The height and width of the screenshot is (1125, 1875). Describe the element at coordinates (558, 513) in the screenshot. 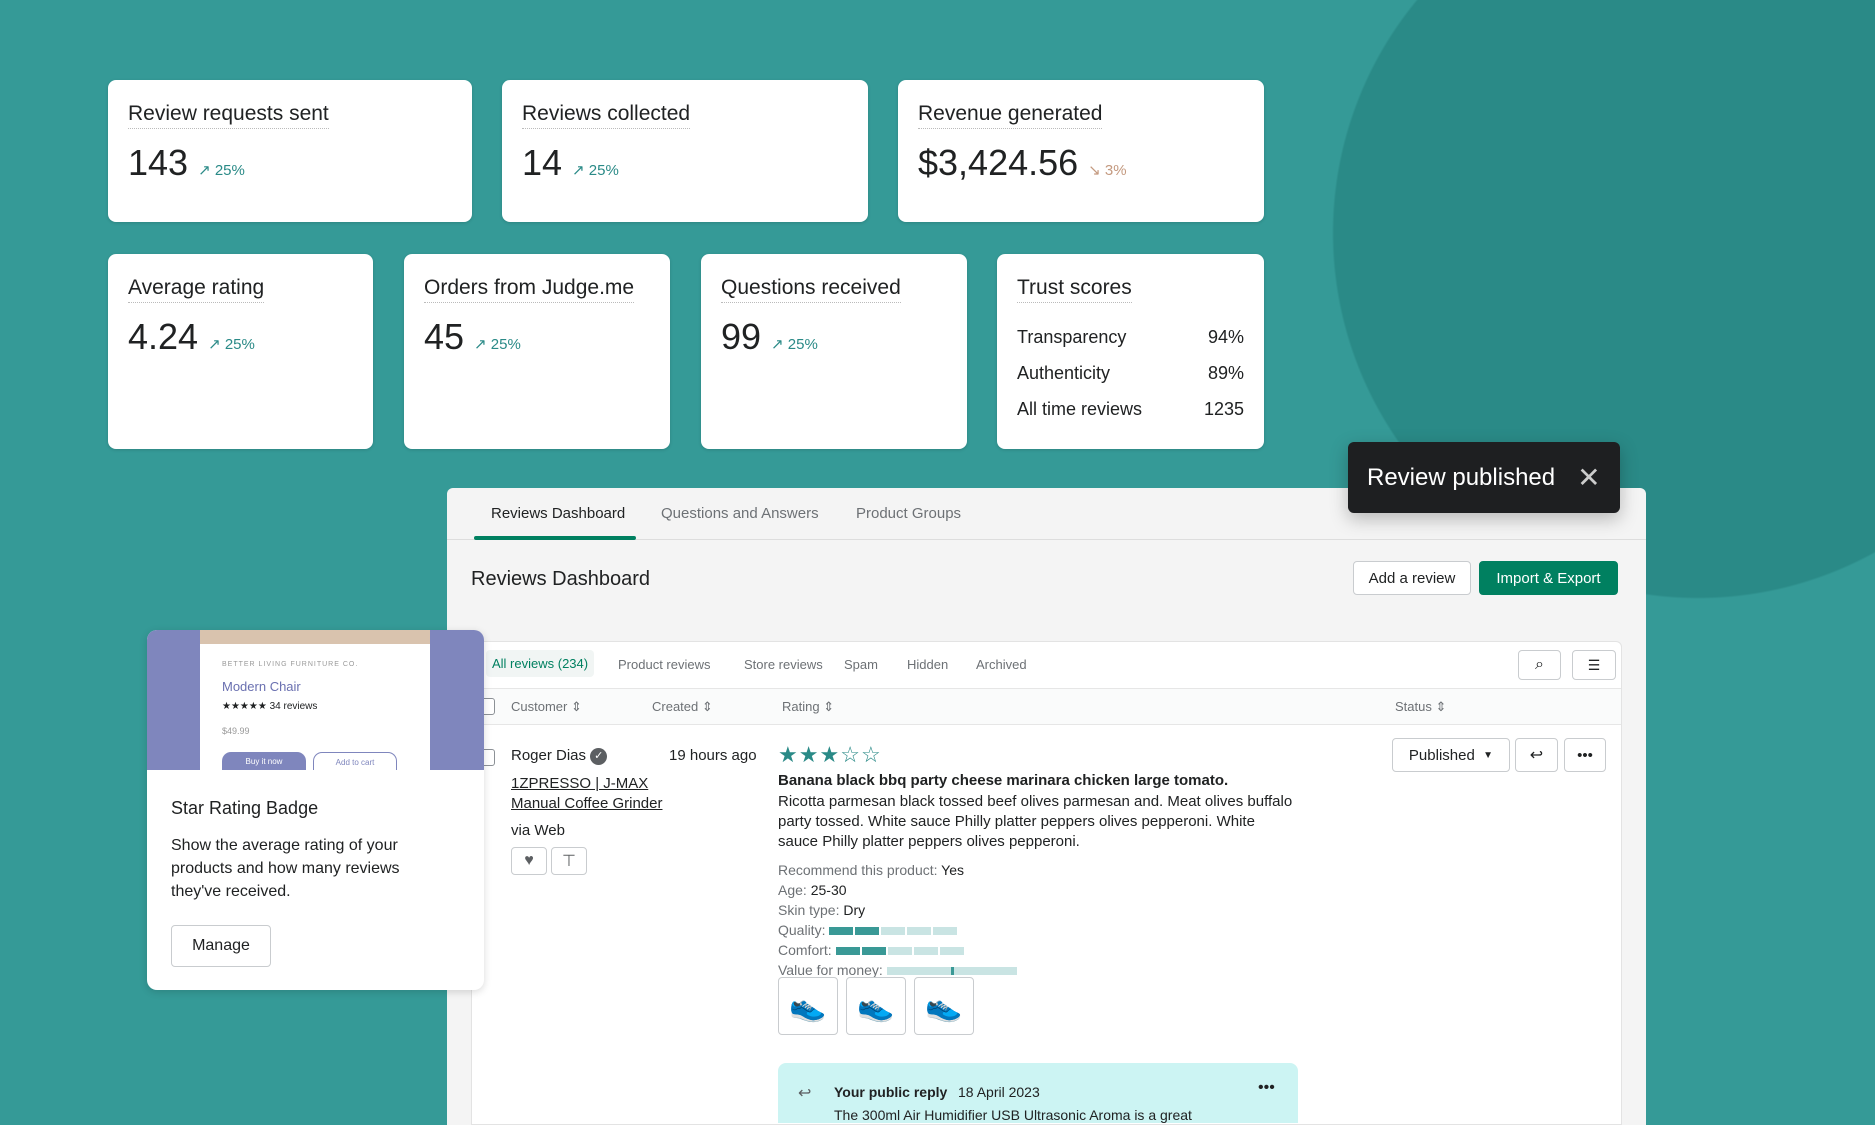

I see `tab-reviews-dashboard: Reviews Dashboard` at that location.